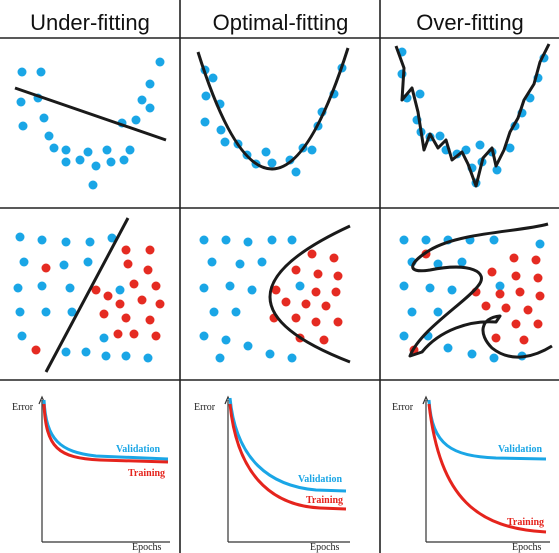  What do you see at coordinates (525, 522) in the screenshot?
I see `error-over-training-label: Training` at bounding box center [525, 522].